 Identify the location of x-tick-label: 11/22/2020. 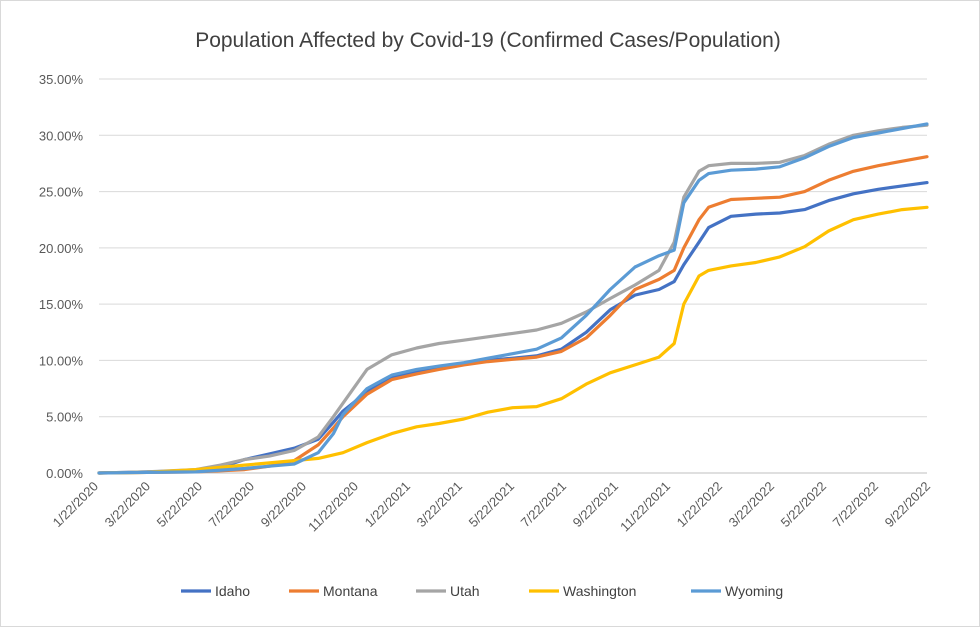
(333, 507).